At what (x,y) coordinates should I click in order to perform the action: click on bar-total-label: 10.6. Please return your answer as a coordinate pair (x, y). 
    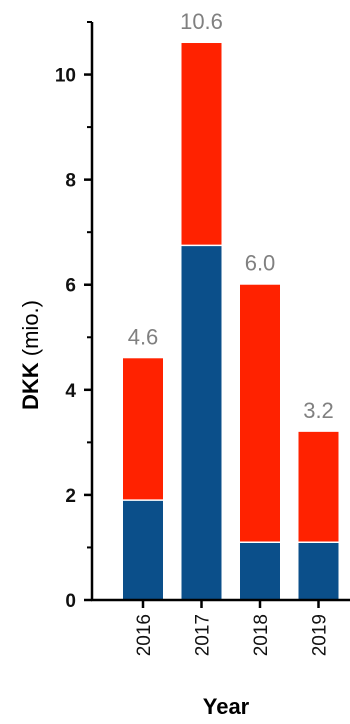
    Looking at the image, I should click on (201, 21).